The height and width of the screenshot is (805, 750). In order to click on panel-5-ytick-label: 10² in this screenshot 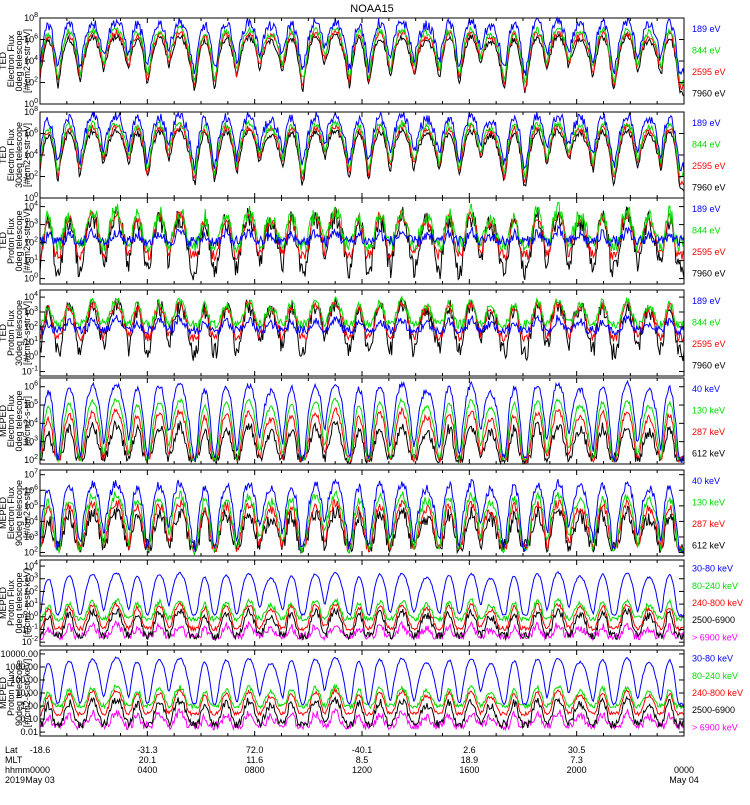, I will do `click(31, 459)`.